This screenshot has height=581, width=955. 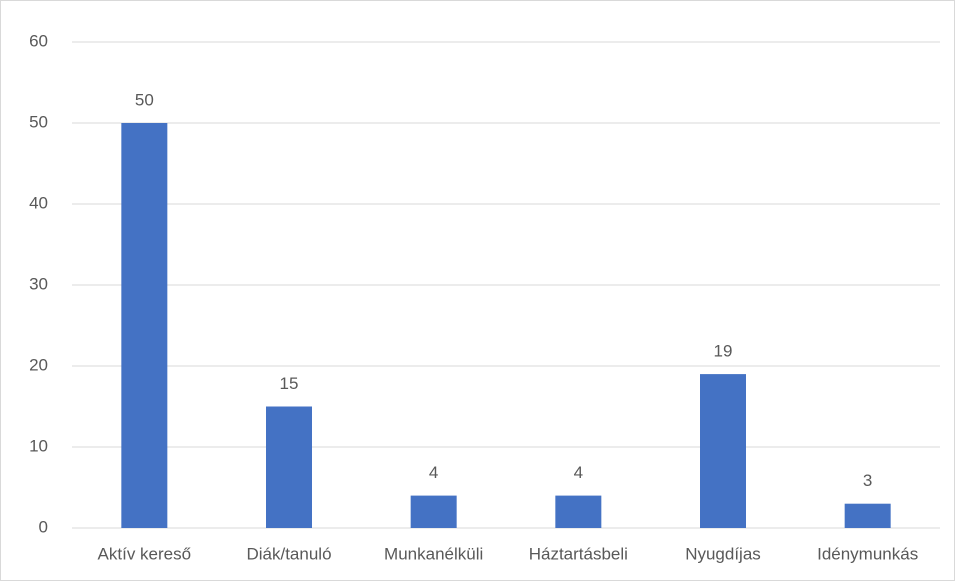 What do you see at coordinates (867, 480) in the screenshot?
I see `data-label: 3` at bounding box center [867, 480].